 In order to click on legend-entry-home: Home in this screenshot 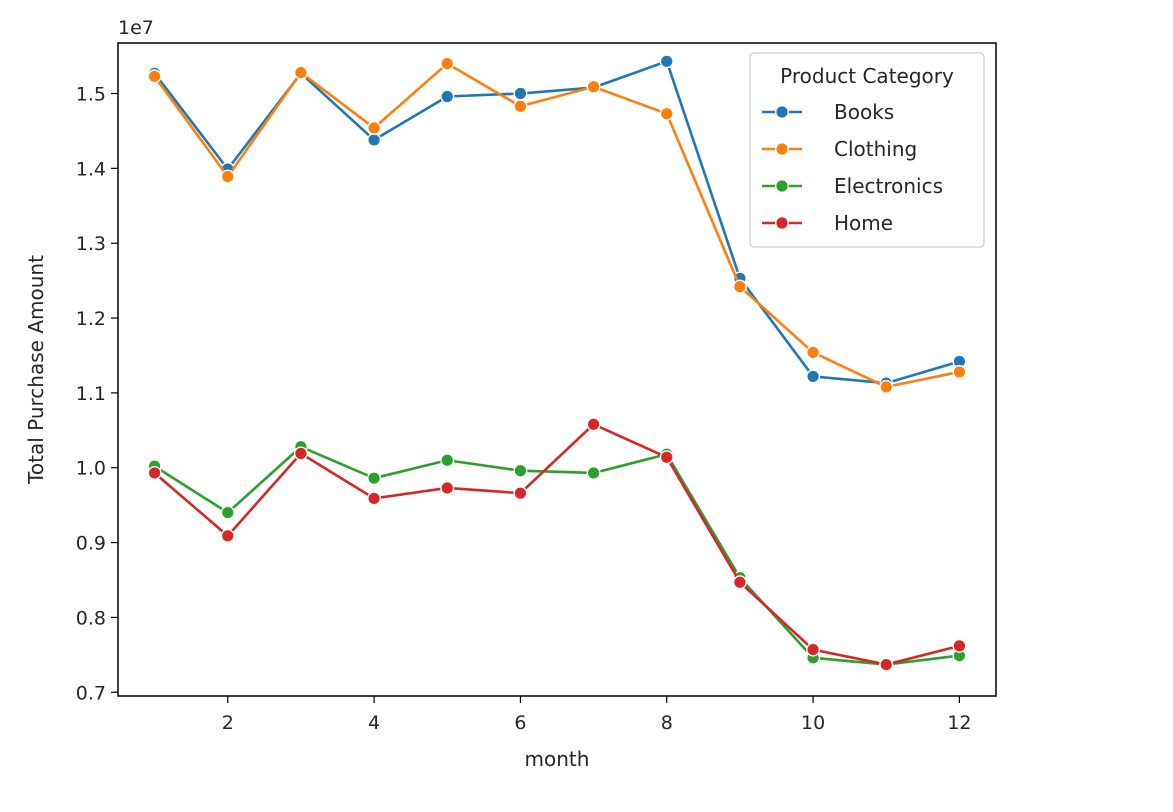, I will do `click(863, 223)`.